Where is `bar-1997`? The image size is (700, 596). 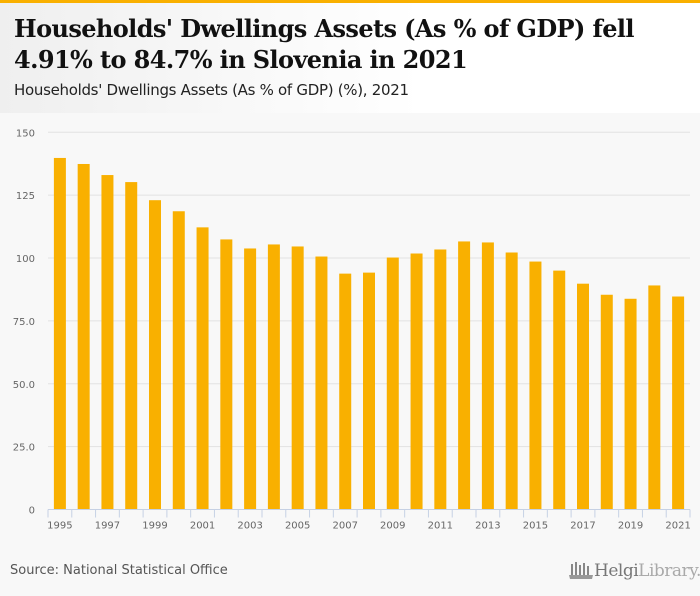
bar-1997 is located at coordinates (107, 342).